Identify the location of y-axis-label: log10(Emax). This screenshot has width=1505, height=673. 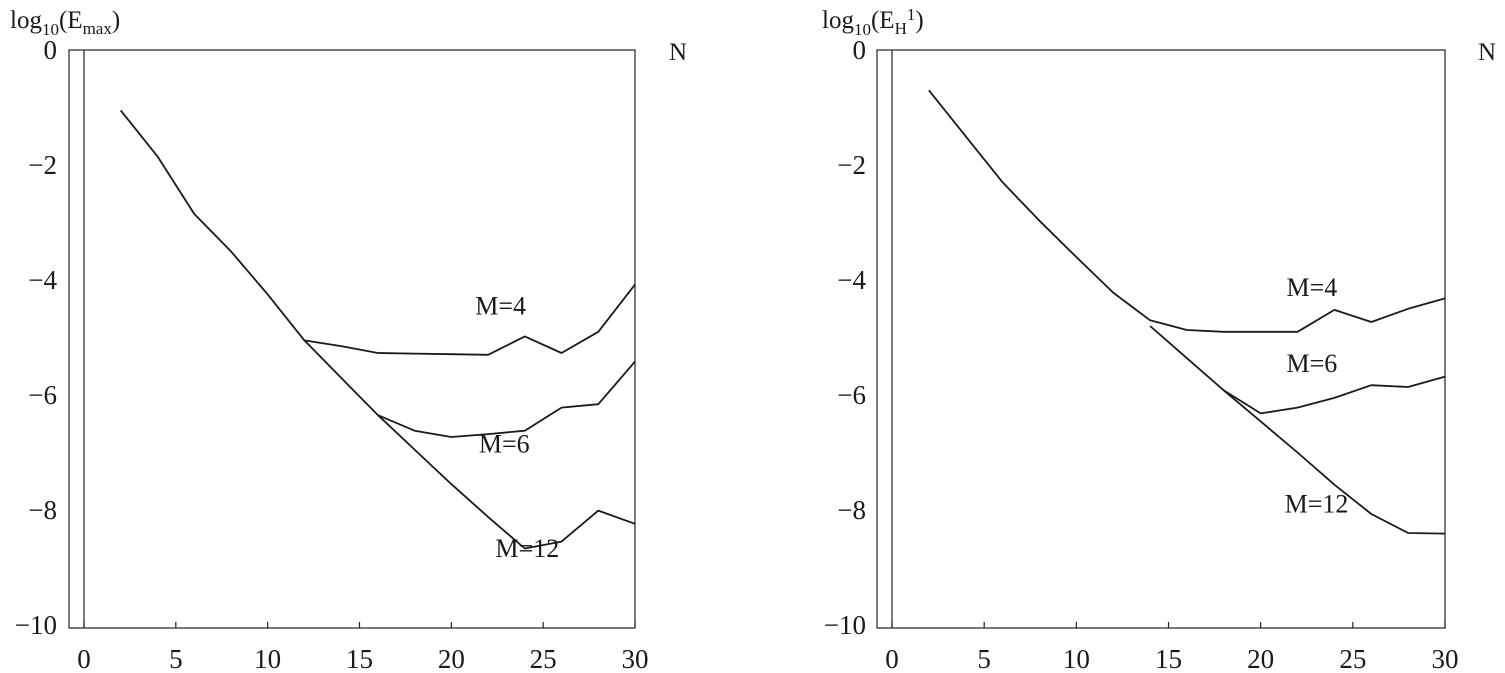
(65, 23).